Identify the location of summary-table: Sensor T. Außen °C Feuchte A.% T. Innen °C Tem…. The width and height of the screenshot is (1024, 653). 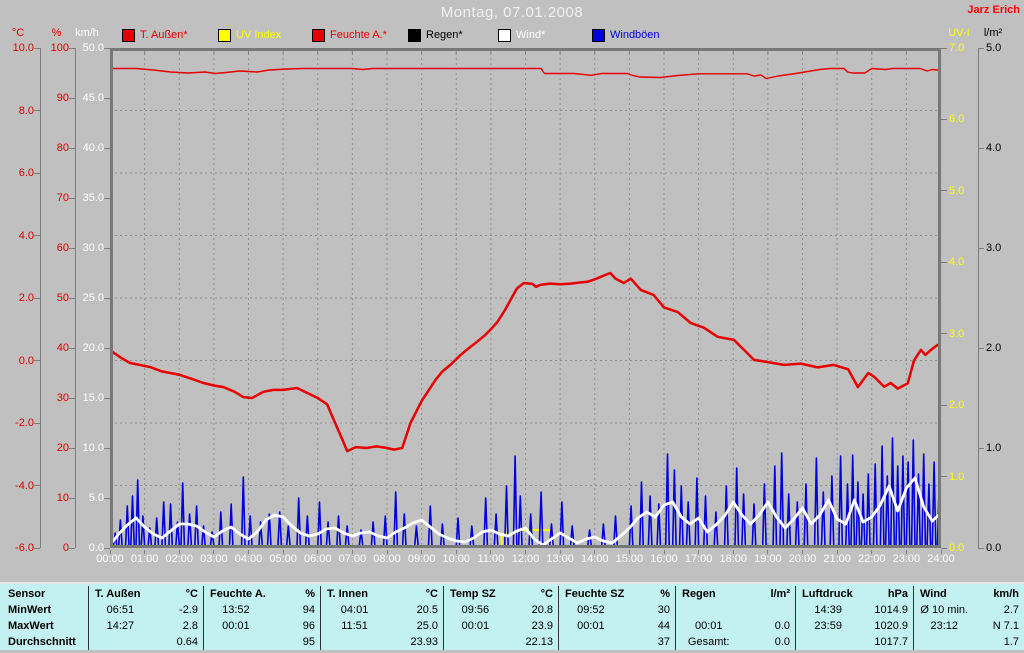
(512, 616).